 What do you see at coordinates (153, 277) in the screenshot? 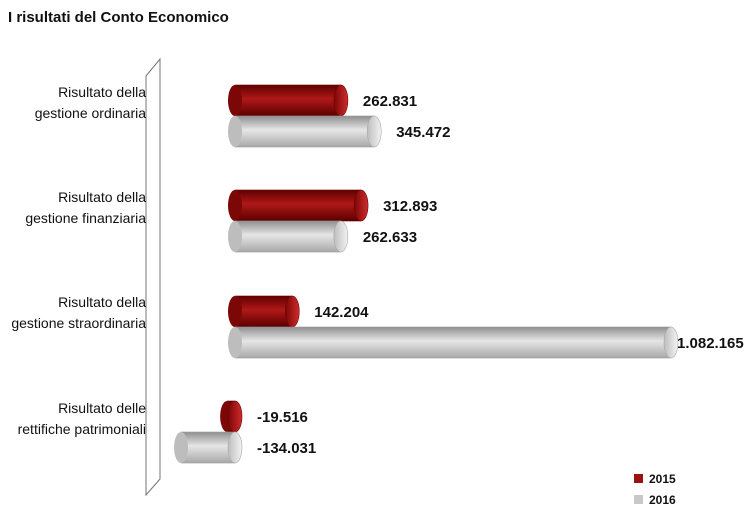
I see `axis-wall` at bounding box center [153, 277].